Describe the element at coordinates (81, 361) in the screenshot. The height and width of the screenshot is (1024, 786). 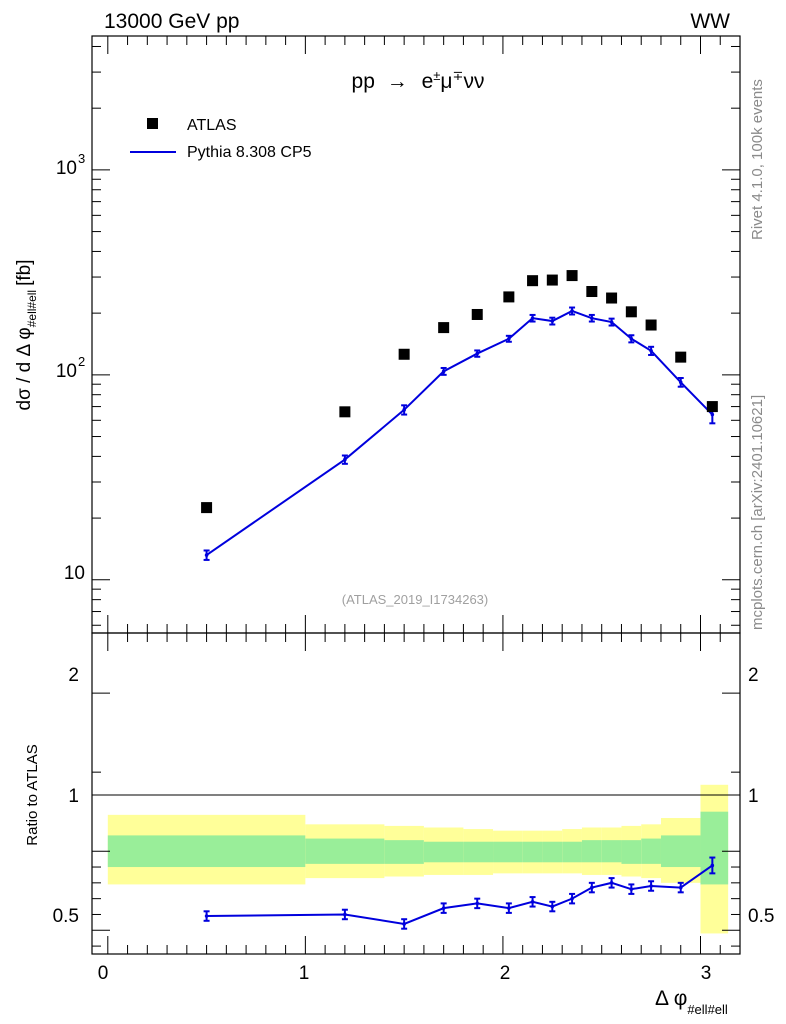
I see `y-tick-label-100-exp: 2` at that location.